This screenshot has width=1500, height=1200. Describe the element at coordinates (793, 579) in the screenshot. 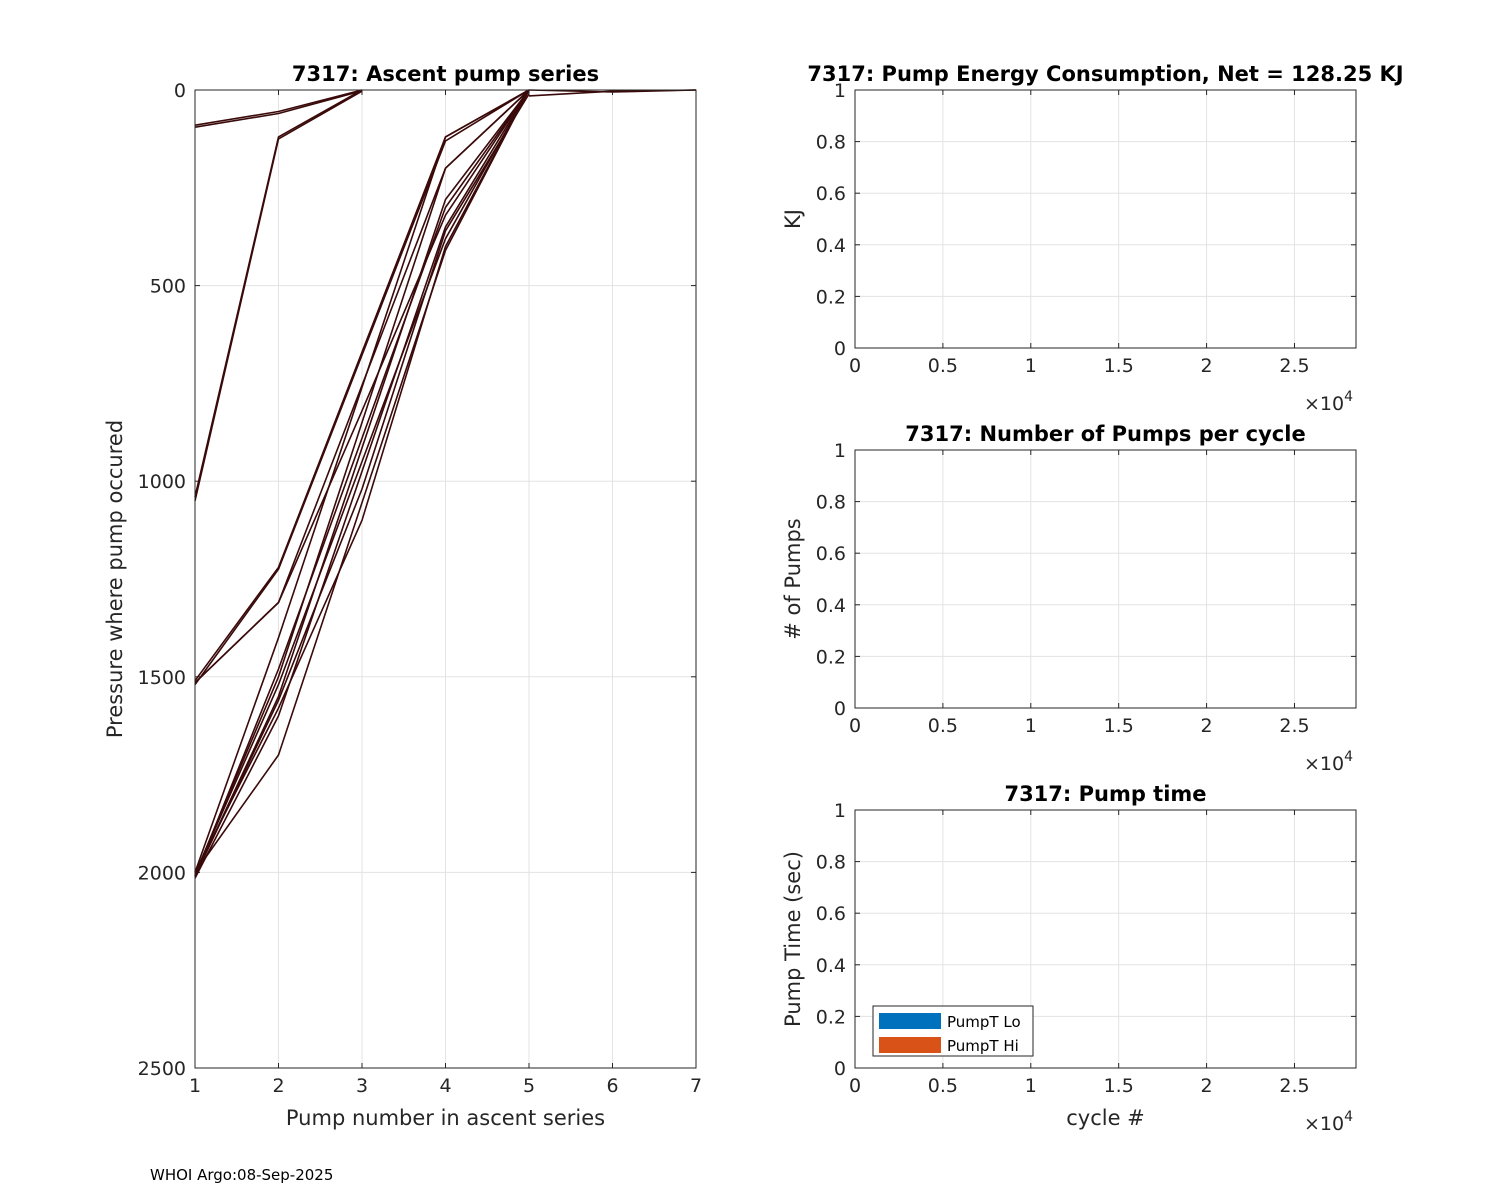

I see `y-axis-label: # of Pumps` at that location.